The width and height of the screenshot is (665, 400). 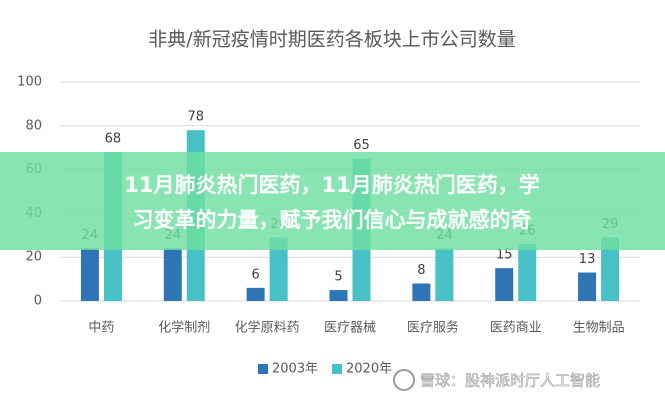 What do you see at coordinates (338, 277) in the screenshot?
I see `data-label: 5` at bounding box center [338, 277].